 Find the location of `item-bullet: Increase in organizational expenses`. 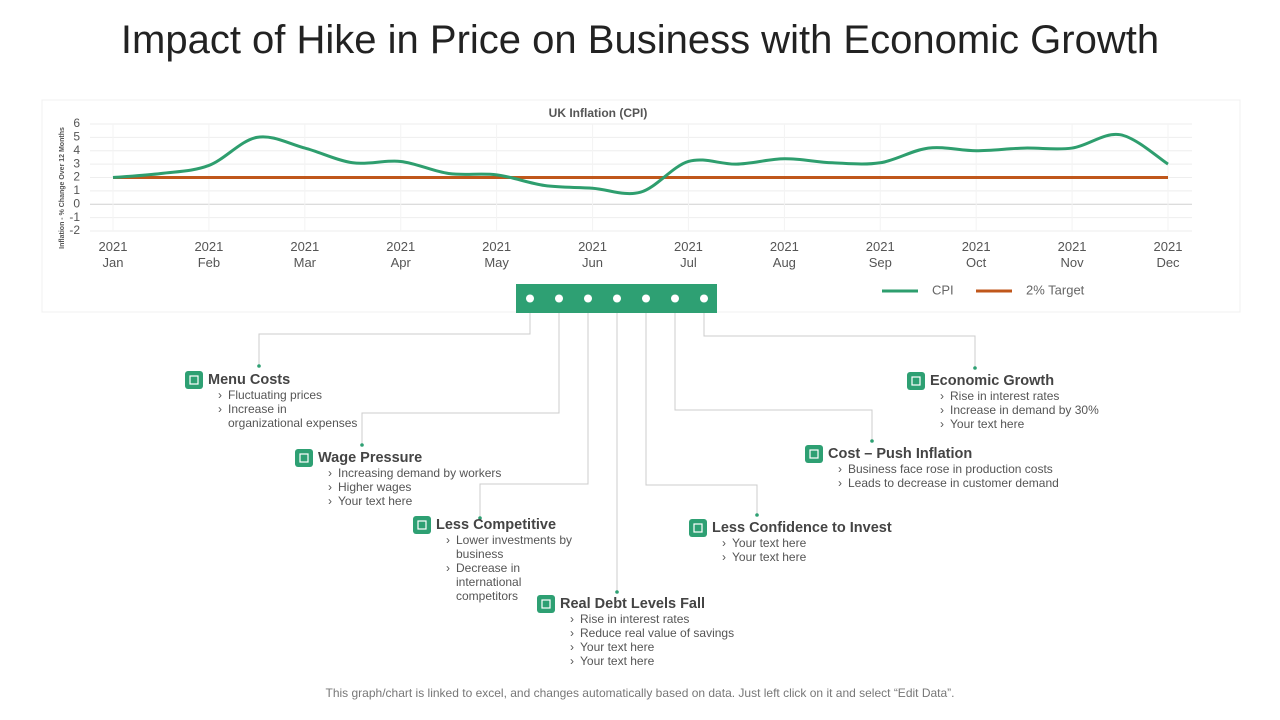

item-bullet: Increase in organizational expenses is located at coordinates (288, 416).